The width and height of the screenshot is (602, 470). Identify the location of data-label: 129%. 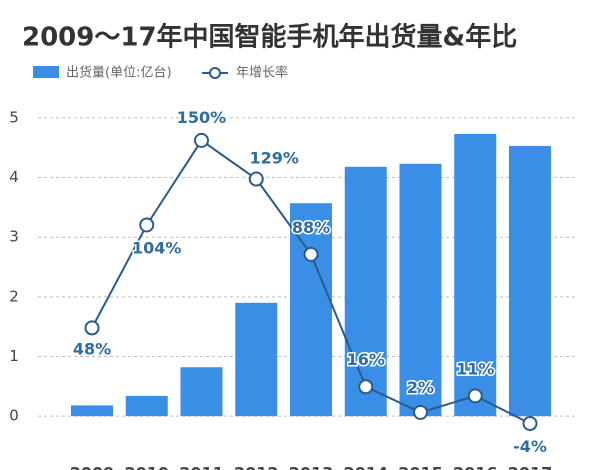
(274, 158).